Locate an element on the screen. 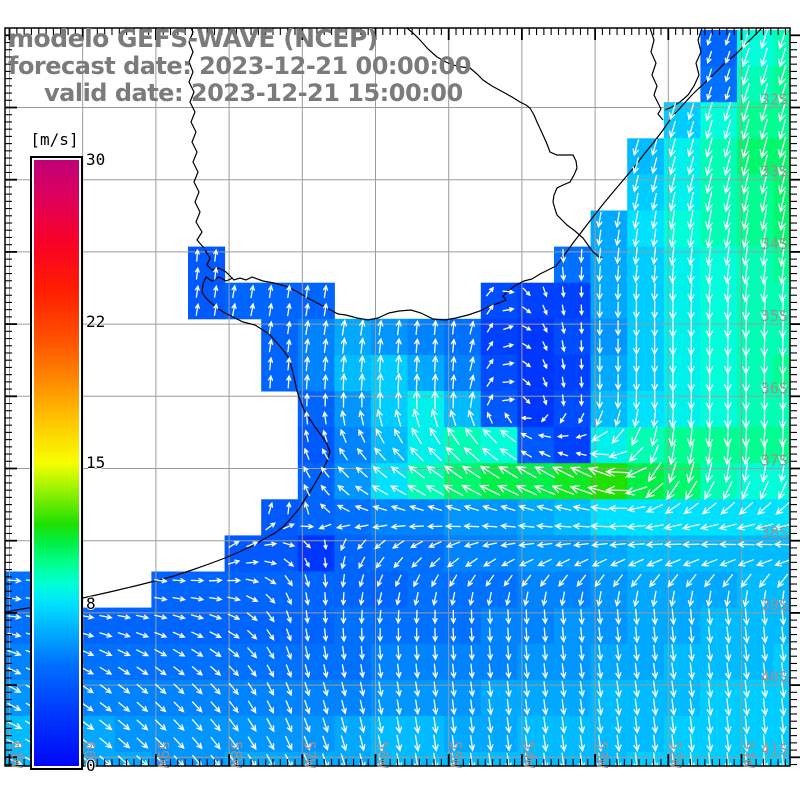 This screenshot has width=800, height=800. lat-label: 34S is located at coordinates (774, 244).